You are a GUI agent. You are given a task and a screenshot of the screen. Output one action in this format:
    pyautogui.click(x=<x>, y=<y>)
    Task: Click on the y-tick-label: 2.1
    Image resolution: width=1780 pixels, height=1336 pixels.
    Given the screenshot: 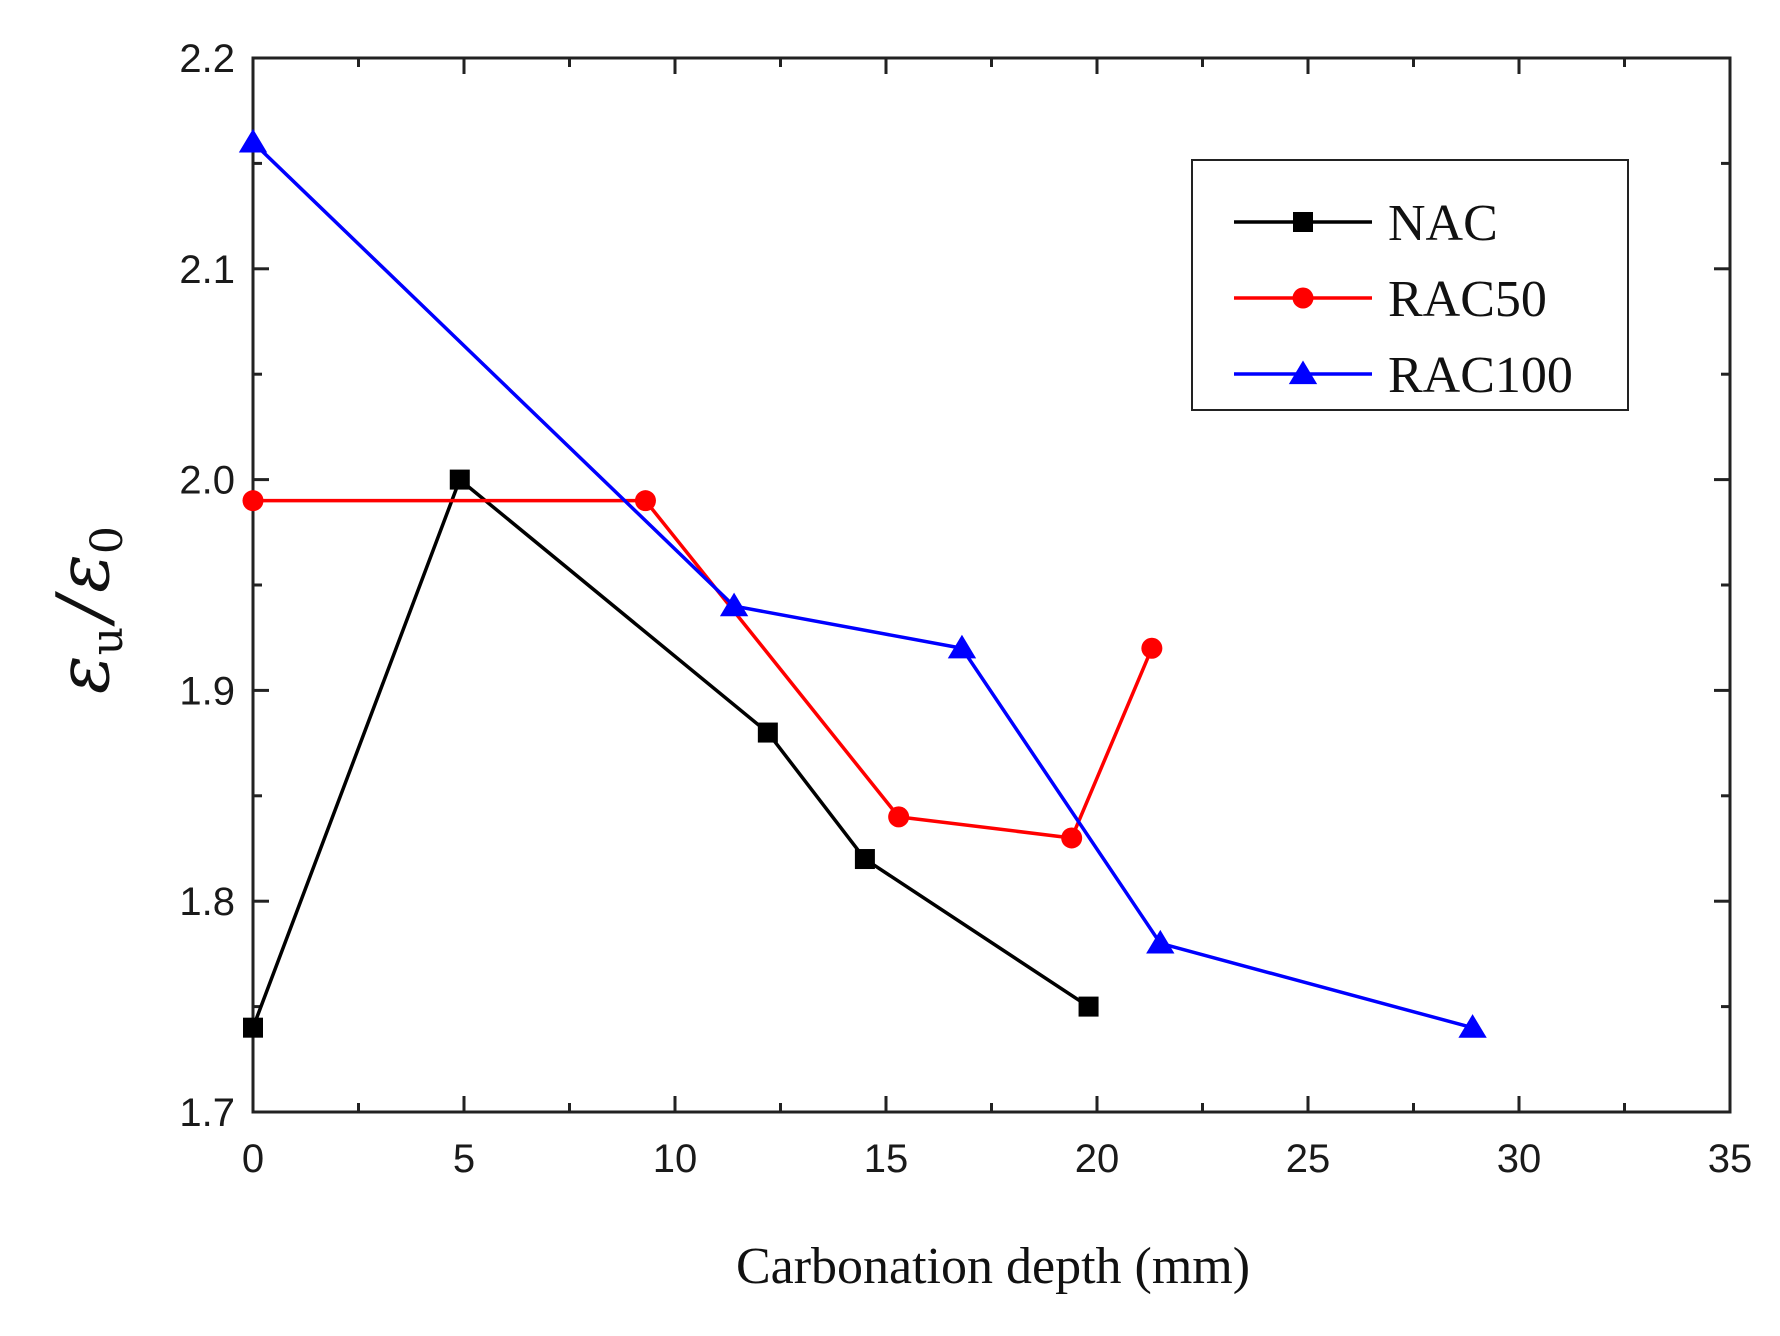 What is the action you would take?
    pyautogui.click(x=207, y=270)
    